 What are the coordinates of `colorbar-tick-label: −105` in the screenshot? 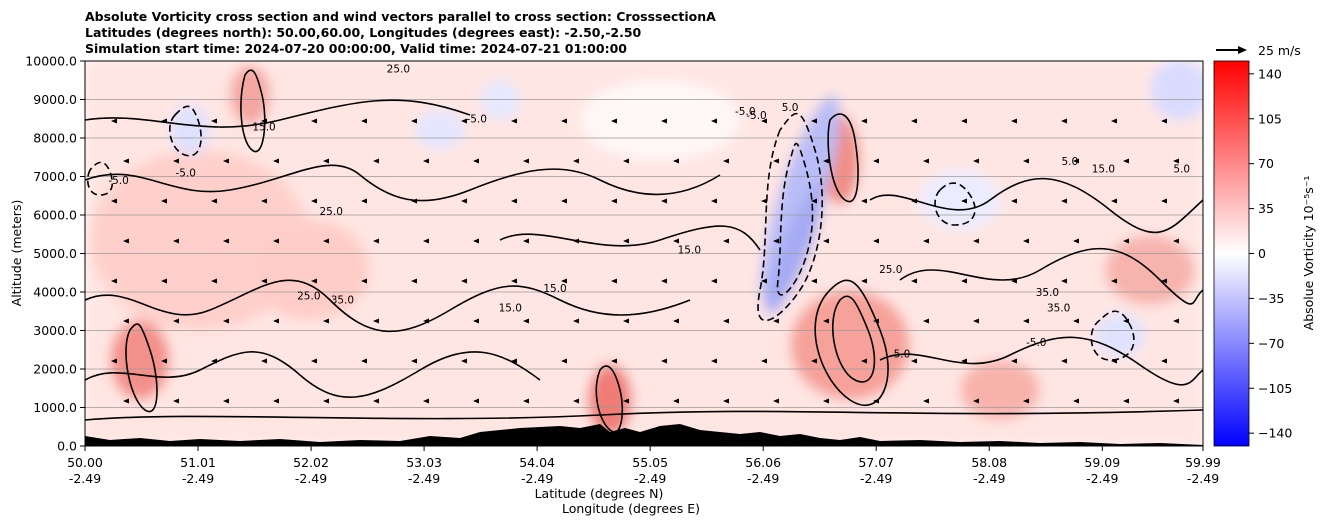 It's located at (1275, 388).